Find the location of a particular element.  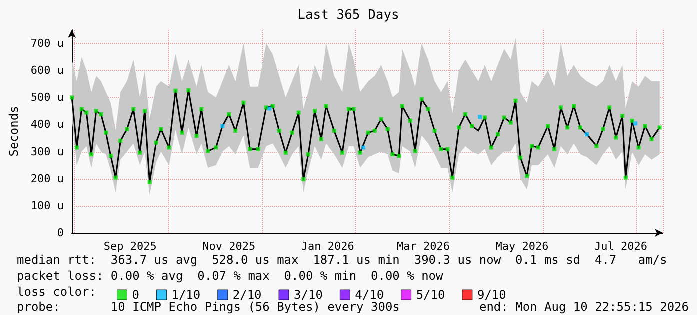

x-tick-label: Nov 2025 is located at coordinates (229, 246).